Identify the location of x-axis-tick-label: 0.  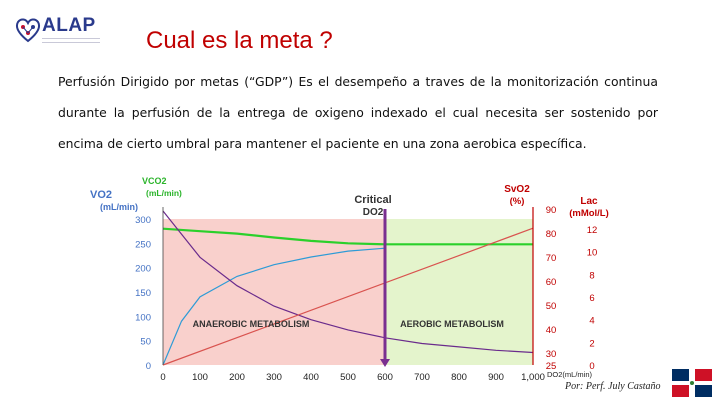
(162, 377).